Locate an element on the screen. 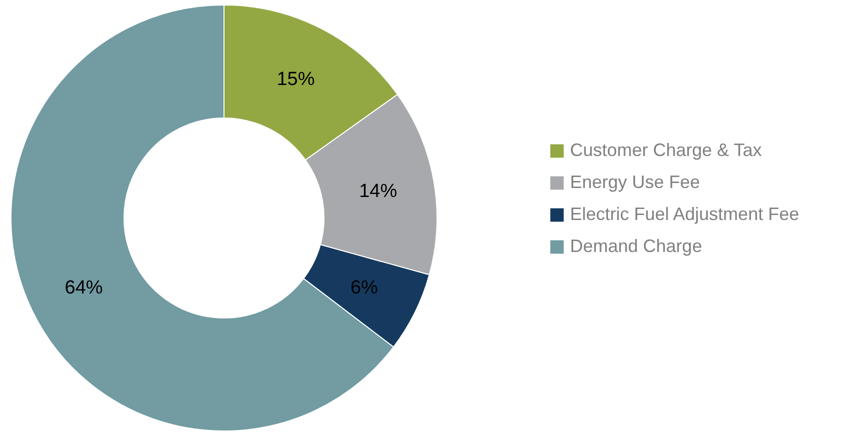  legend-label: Customer Charge & Tax is located at coordinates (666, 150).